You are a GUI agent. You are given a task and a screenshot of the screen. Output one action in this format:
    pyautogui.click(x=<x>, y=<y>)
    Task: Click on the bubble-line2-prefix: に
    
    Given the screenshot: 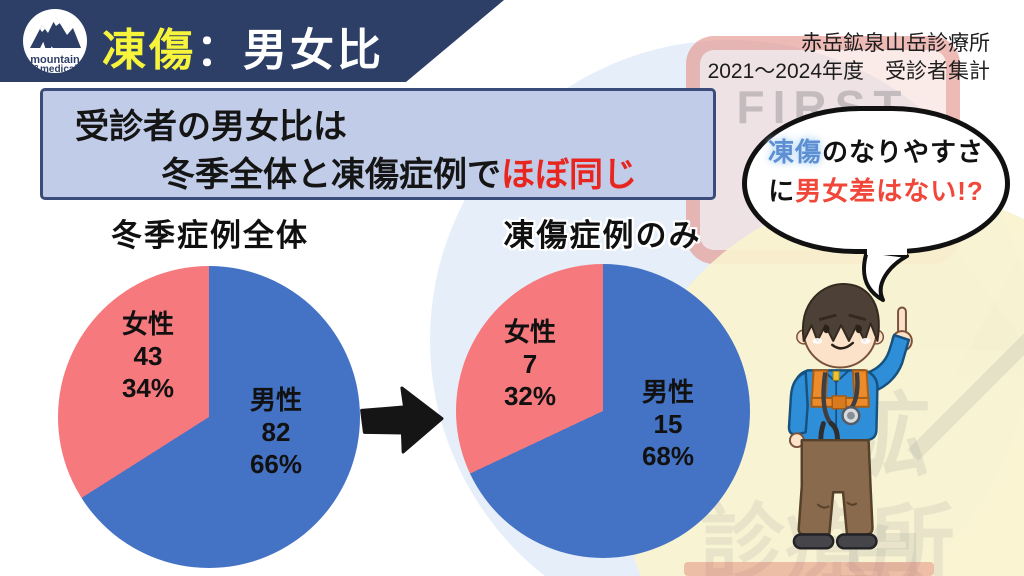 What is the action you would take?
    pyautogui.click(x=782, y=191)
    